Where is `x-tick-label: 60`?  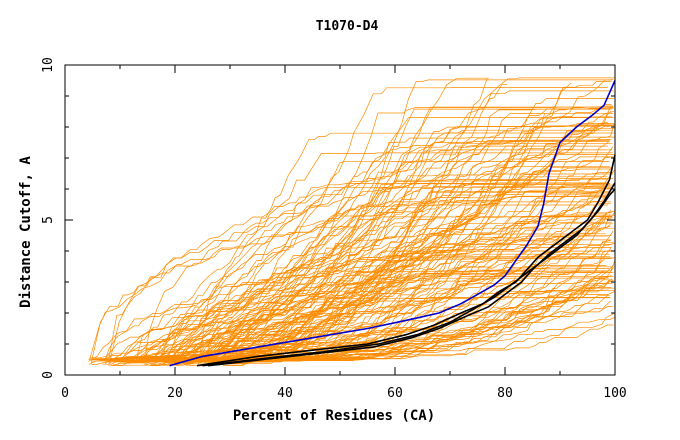
x-tick-label: 60 is located at coordinates (395, 393).